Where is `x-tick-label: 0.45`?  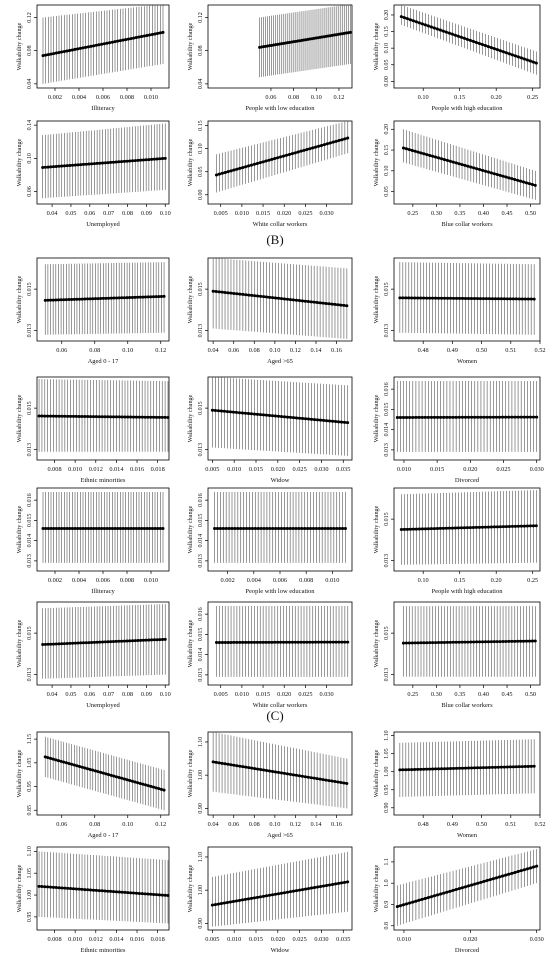 x-tick-label: 0.45 is located at coordinates (507, 213).